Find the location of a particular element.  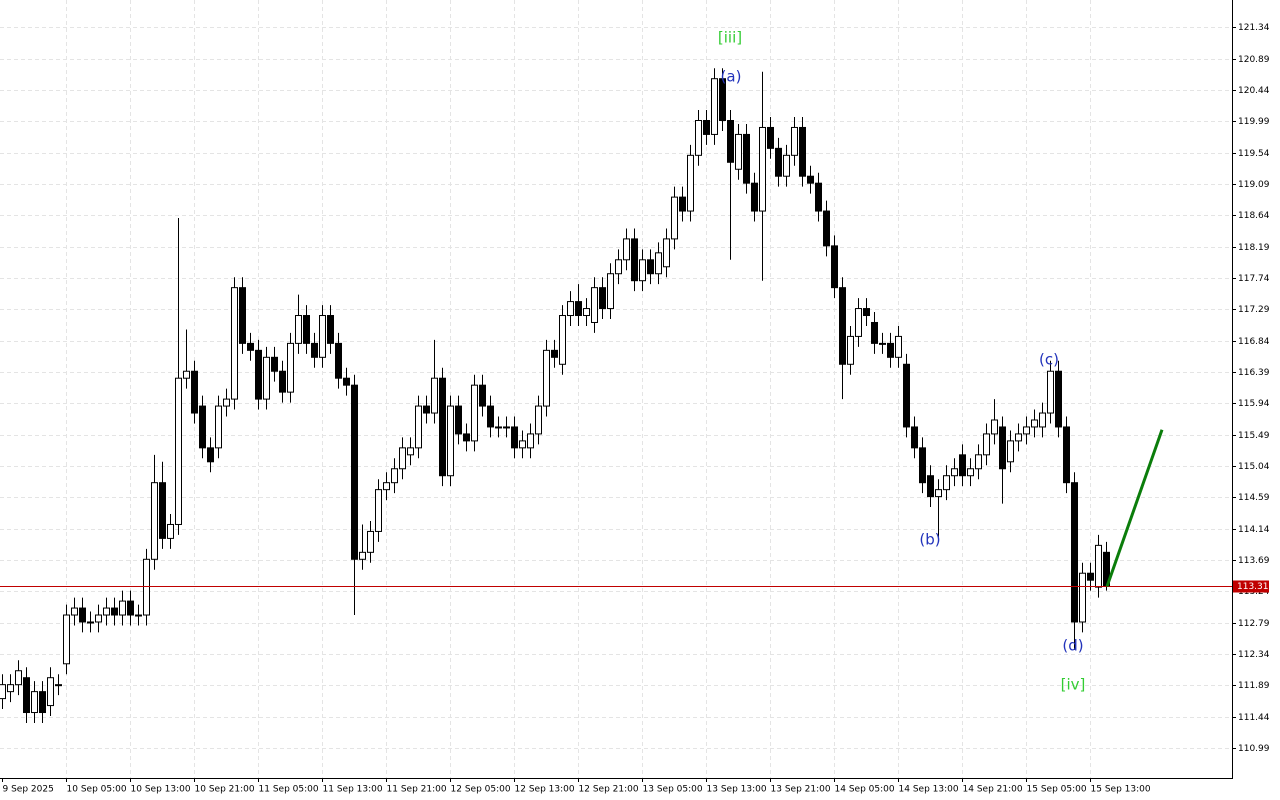

y-tick-label: 116.39 is located at coordinates (1254, 373).